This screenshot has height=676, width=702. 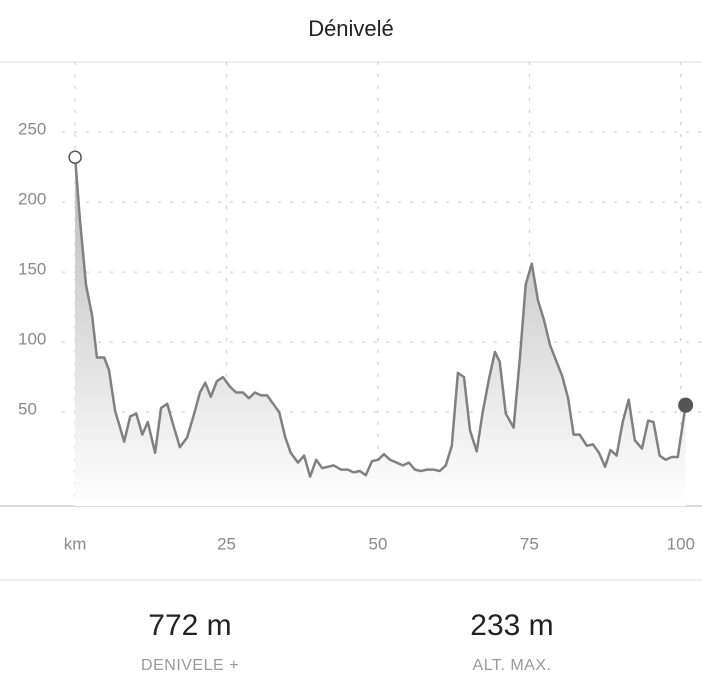 What do you see at coordinates (190, 665) in the screenshot?
I see `stat-label: DENIVELE +` at bounding box center [190, 665].